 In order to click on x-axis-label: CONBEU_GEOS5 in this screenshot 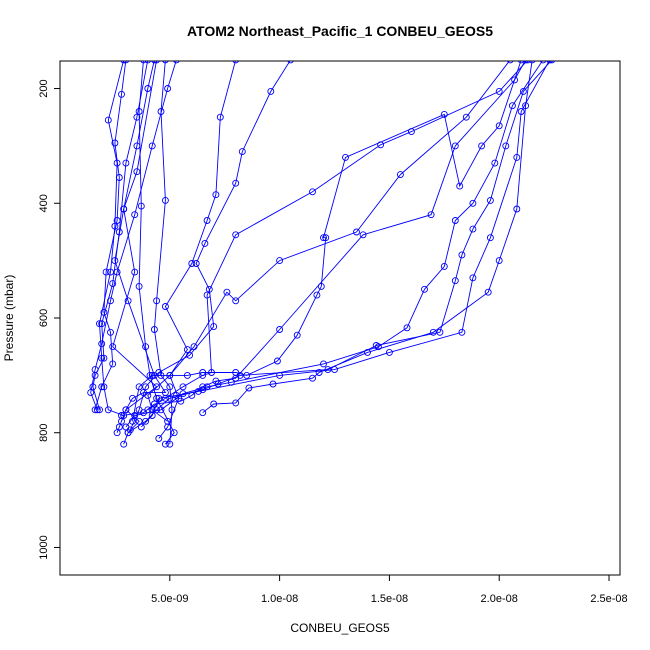, I will do `click(340, 628)`.